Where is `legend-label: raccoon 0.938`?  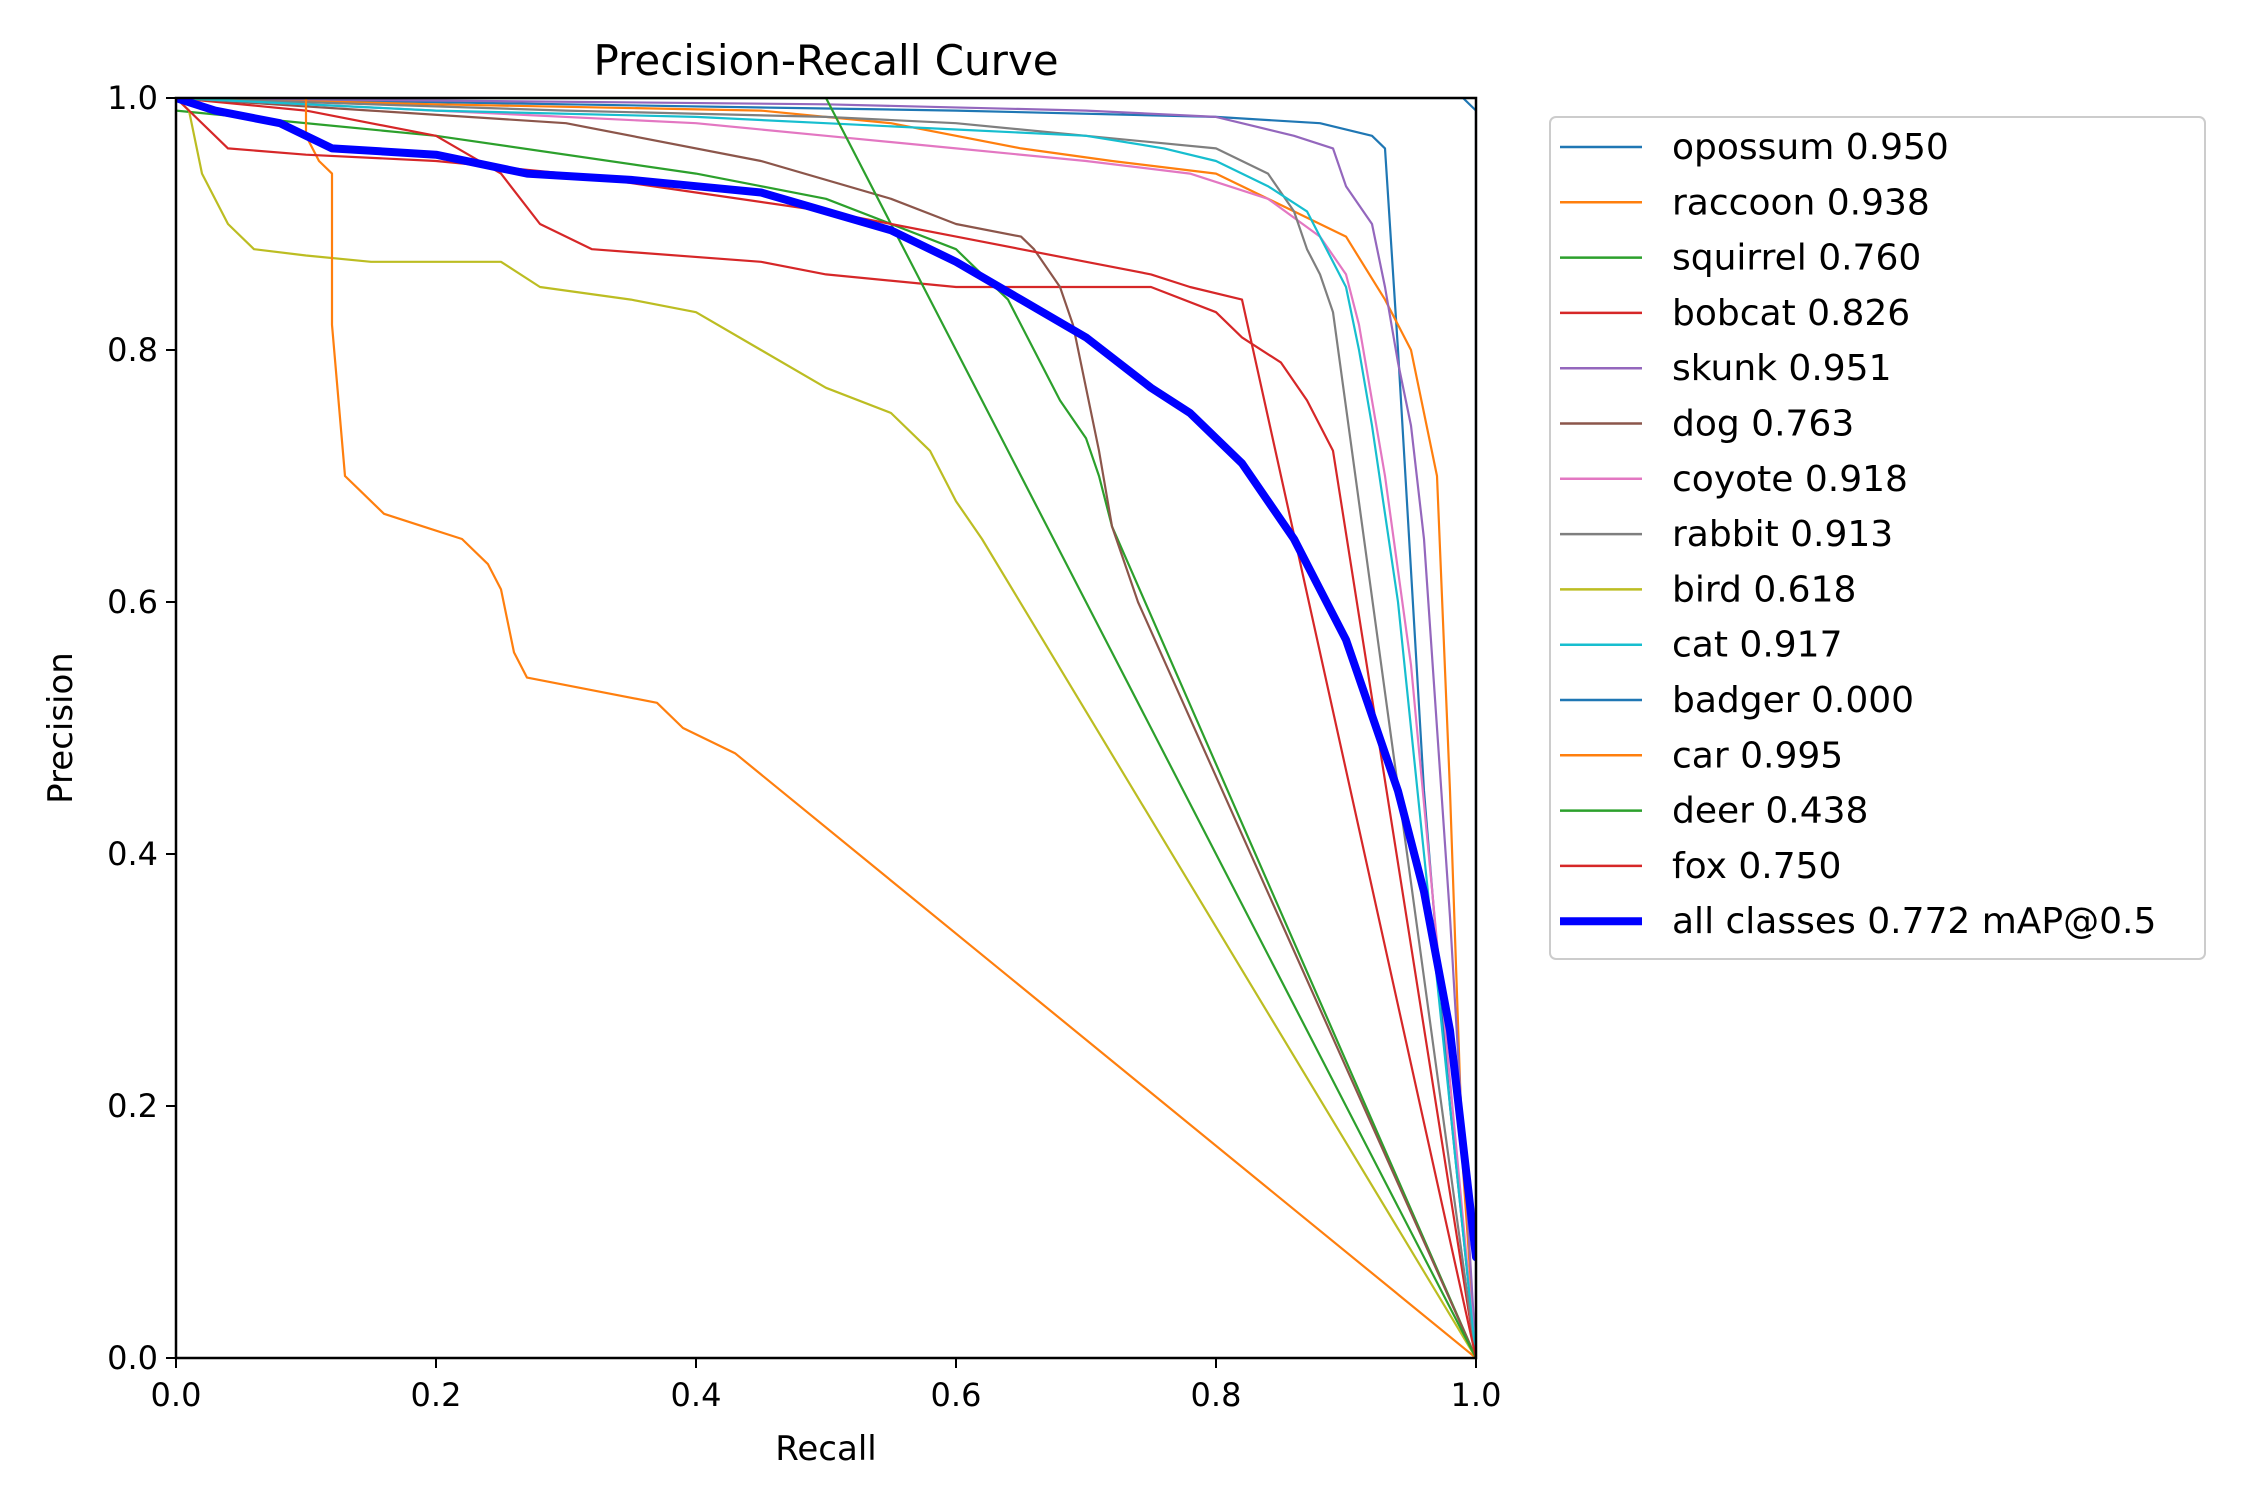
legend-label: raccoon 0.938 is located at coordinates (1801, 202).